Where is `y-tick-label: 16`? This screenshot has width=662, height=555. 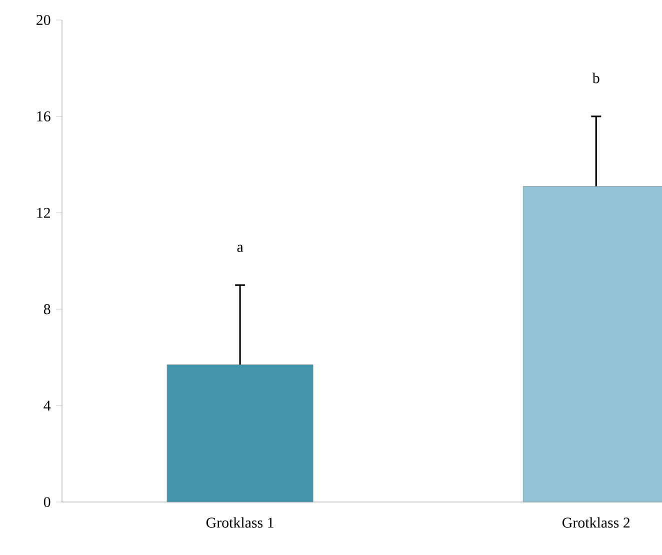
y-tick-label: 16 is located at coordinates (43, 116).